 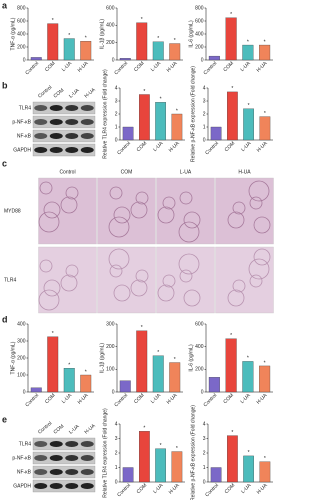 I want to click on band-label: GAPDH, so click(x=22, y=150).